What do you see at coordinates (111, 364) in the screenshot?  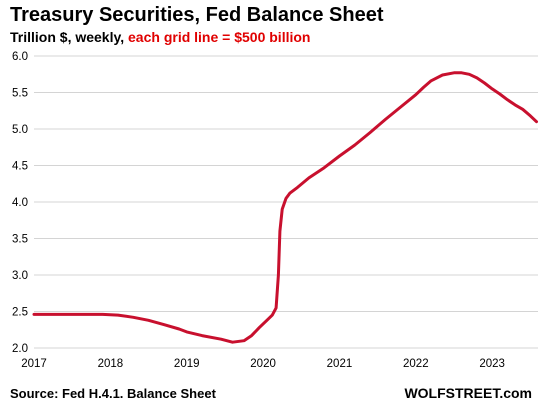 I see `x-tick-label: 2018` at bounding box center [111, 364].